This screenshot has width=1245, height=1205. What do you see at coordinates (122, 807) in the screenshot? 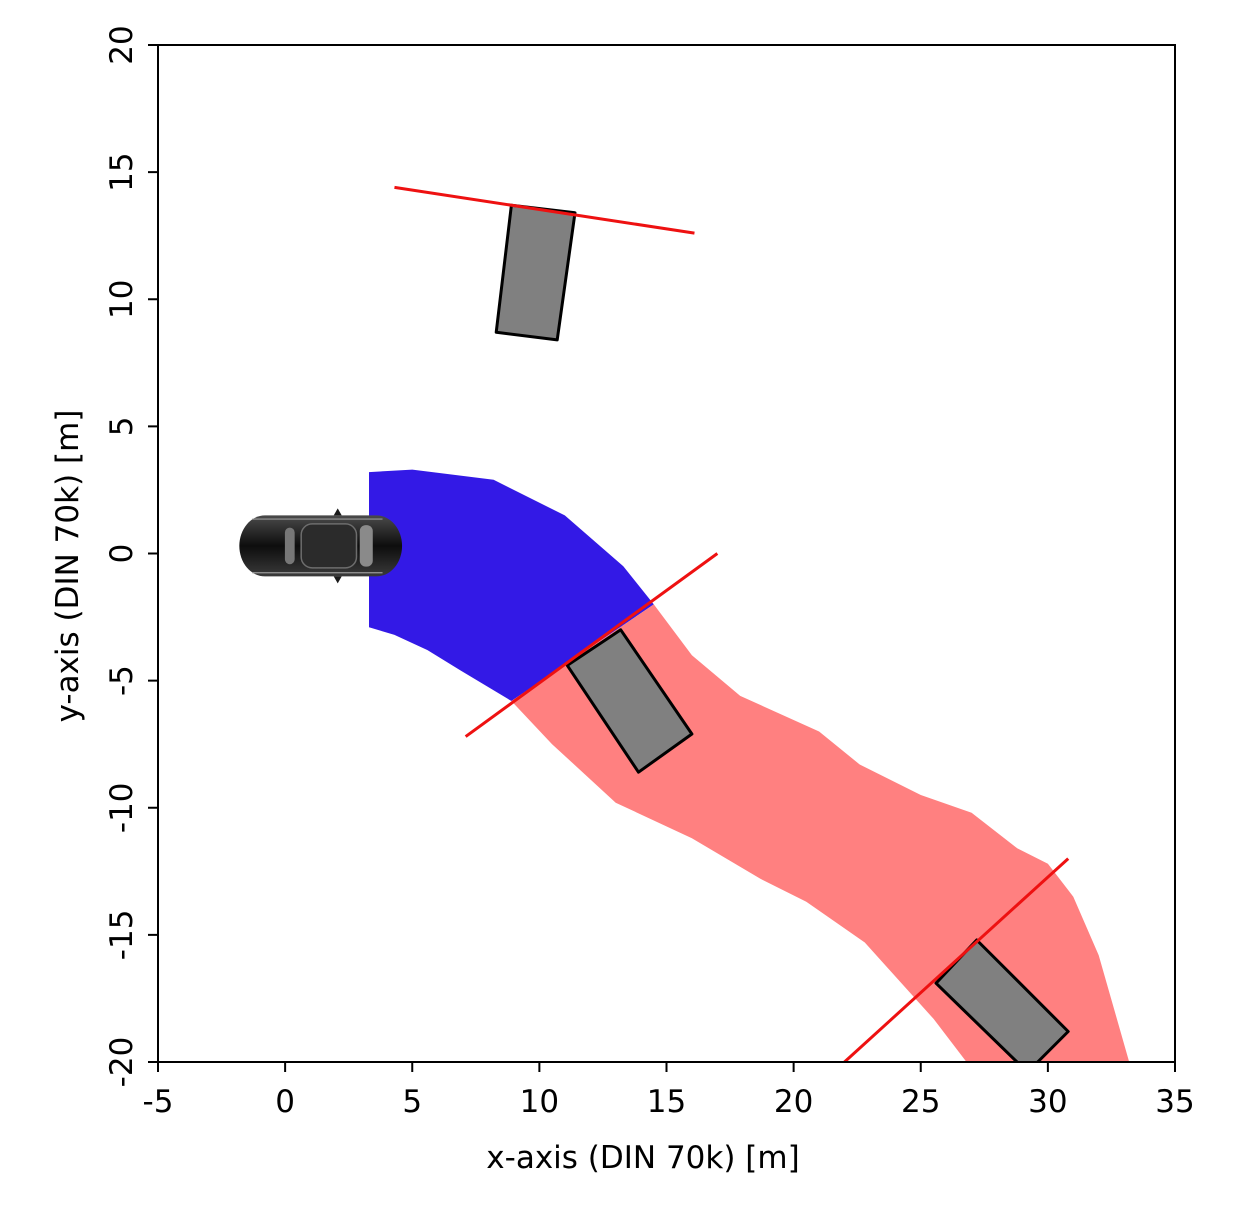
I see `y-tick-label: -10` at bounding box center [122, 807].